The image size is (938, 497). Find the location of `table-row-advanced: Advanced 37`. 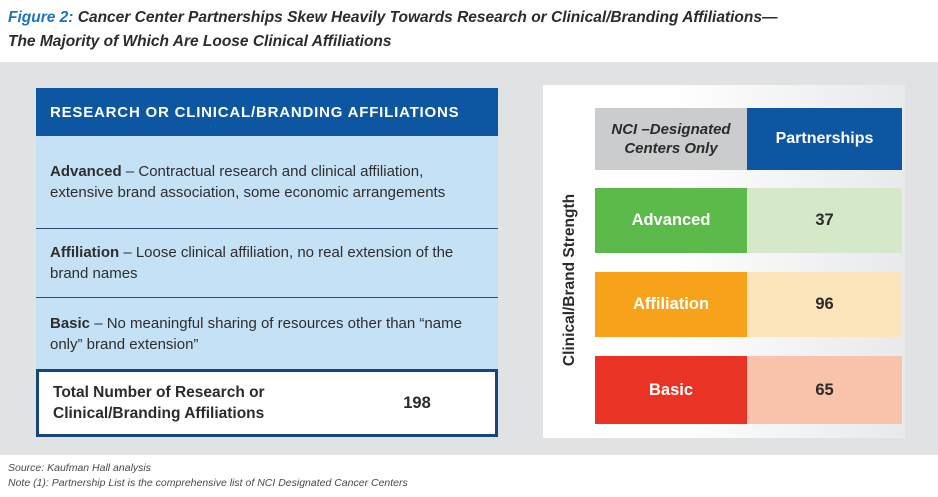

table-row-advanced: Advanced 37 is located at coordinates (748, 220).